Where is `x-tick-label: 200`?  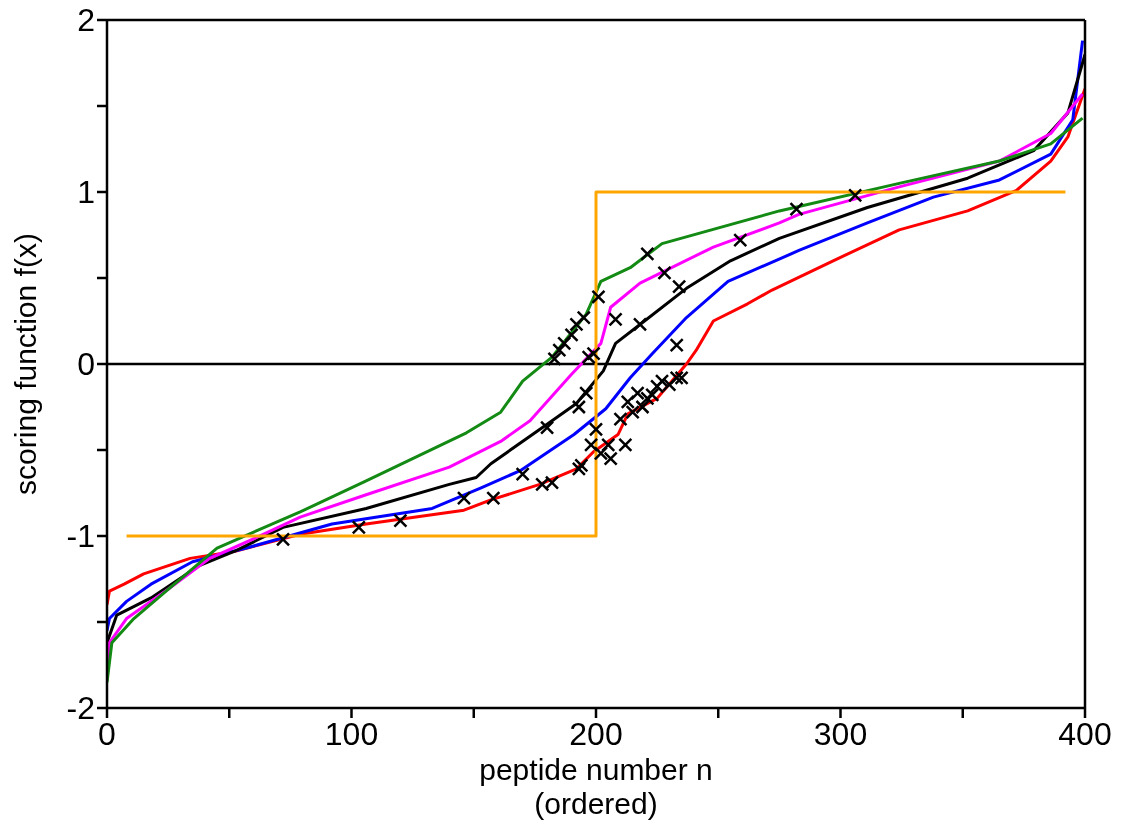 x-tick-label: 200 is located at coordinates (596, 733).